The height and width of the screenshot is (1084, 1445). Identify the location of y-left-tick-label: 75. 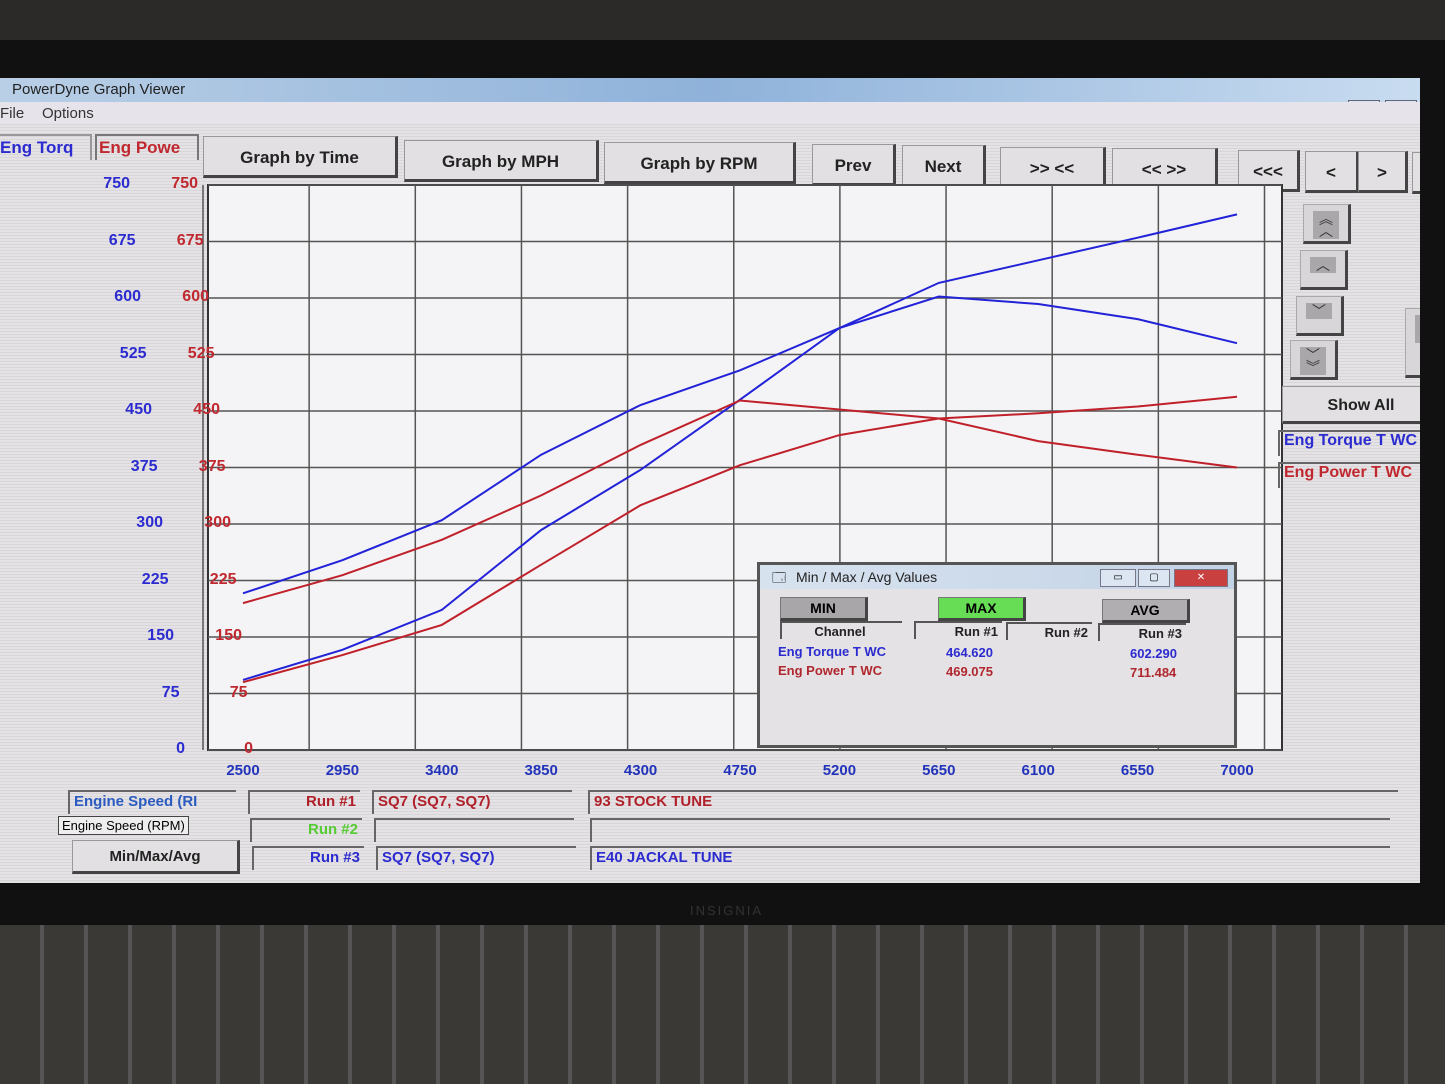
(170, 692).